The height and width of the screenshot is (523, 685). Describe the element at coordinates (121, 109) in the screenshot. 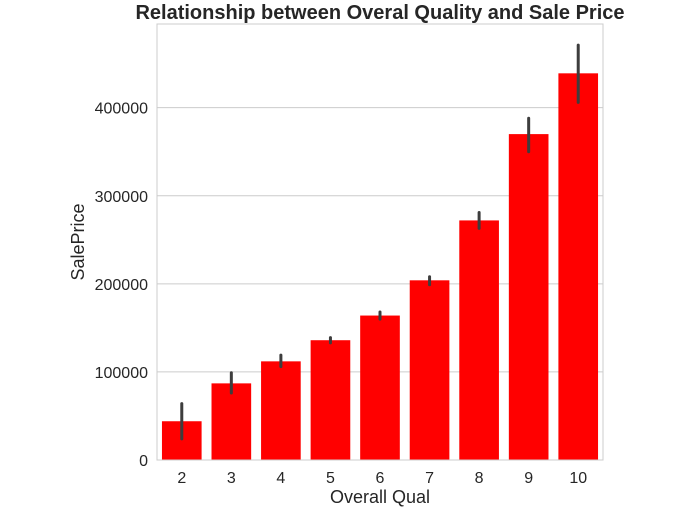

I see `y-tick-label: 400000` at that location.